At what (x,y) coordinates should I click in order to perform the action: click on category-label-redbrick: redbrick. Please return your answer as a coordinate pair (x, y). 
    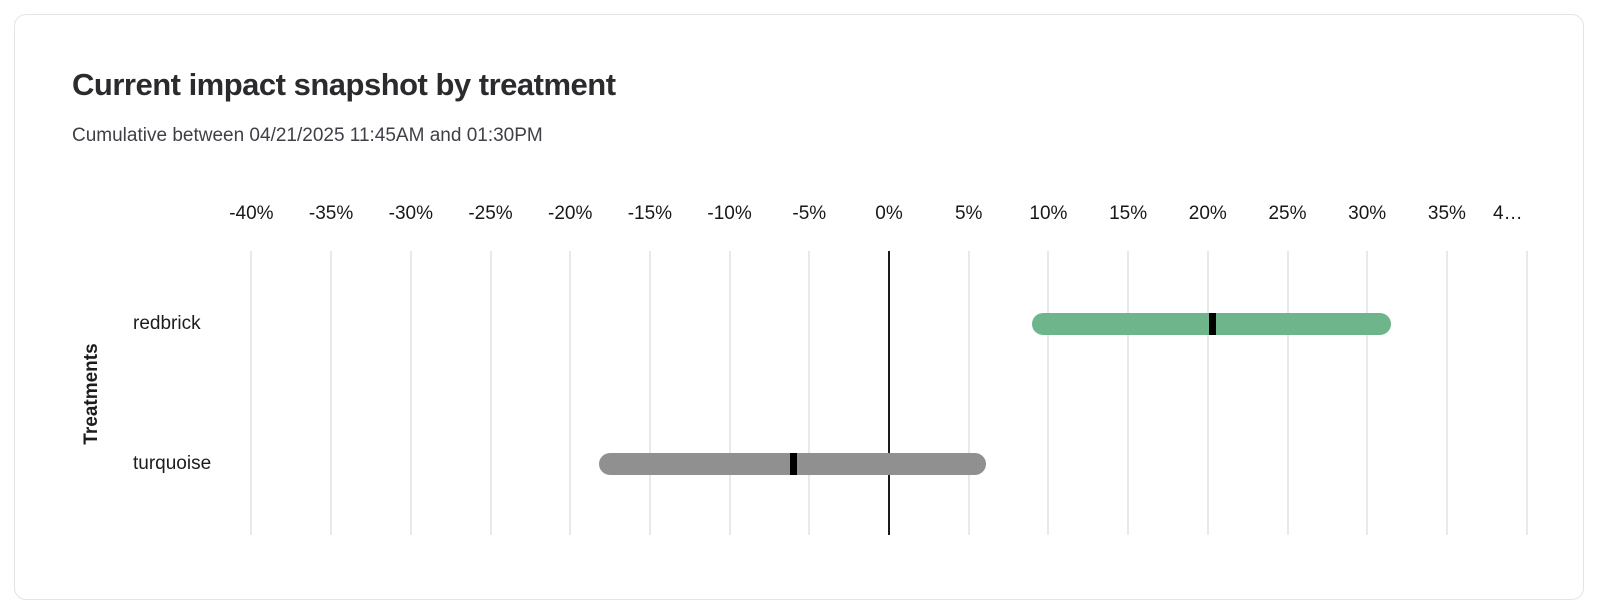
    Looking at the image, I should click on (167, 323).